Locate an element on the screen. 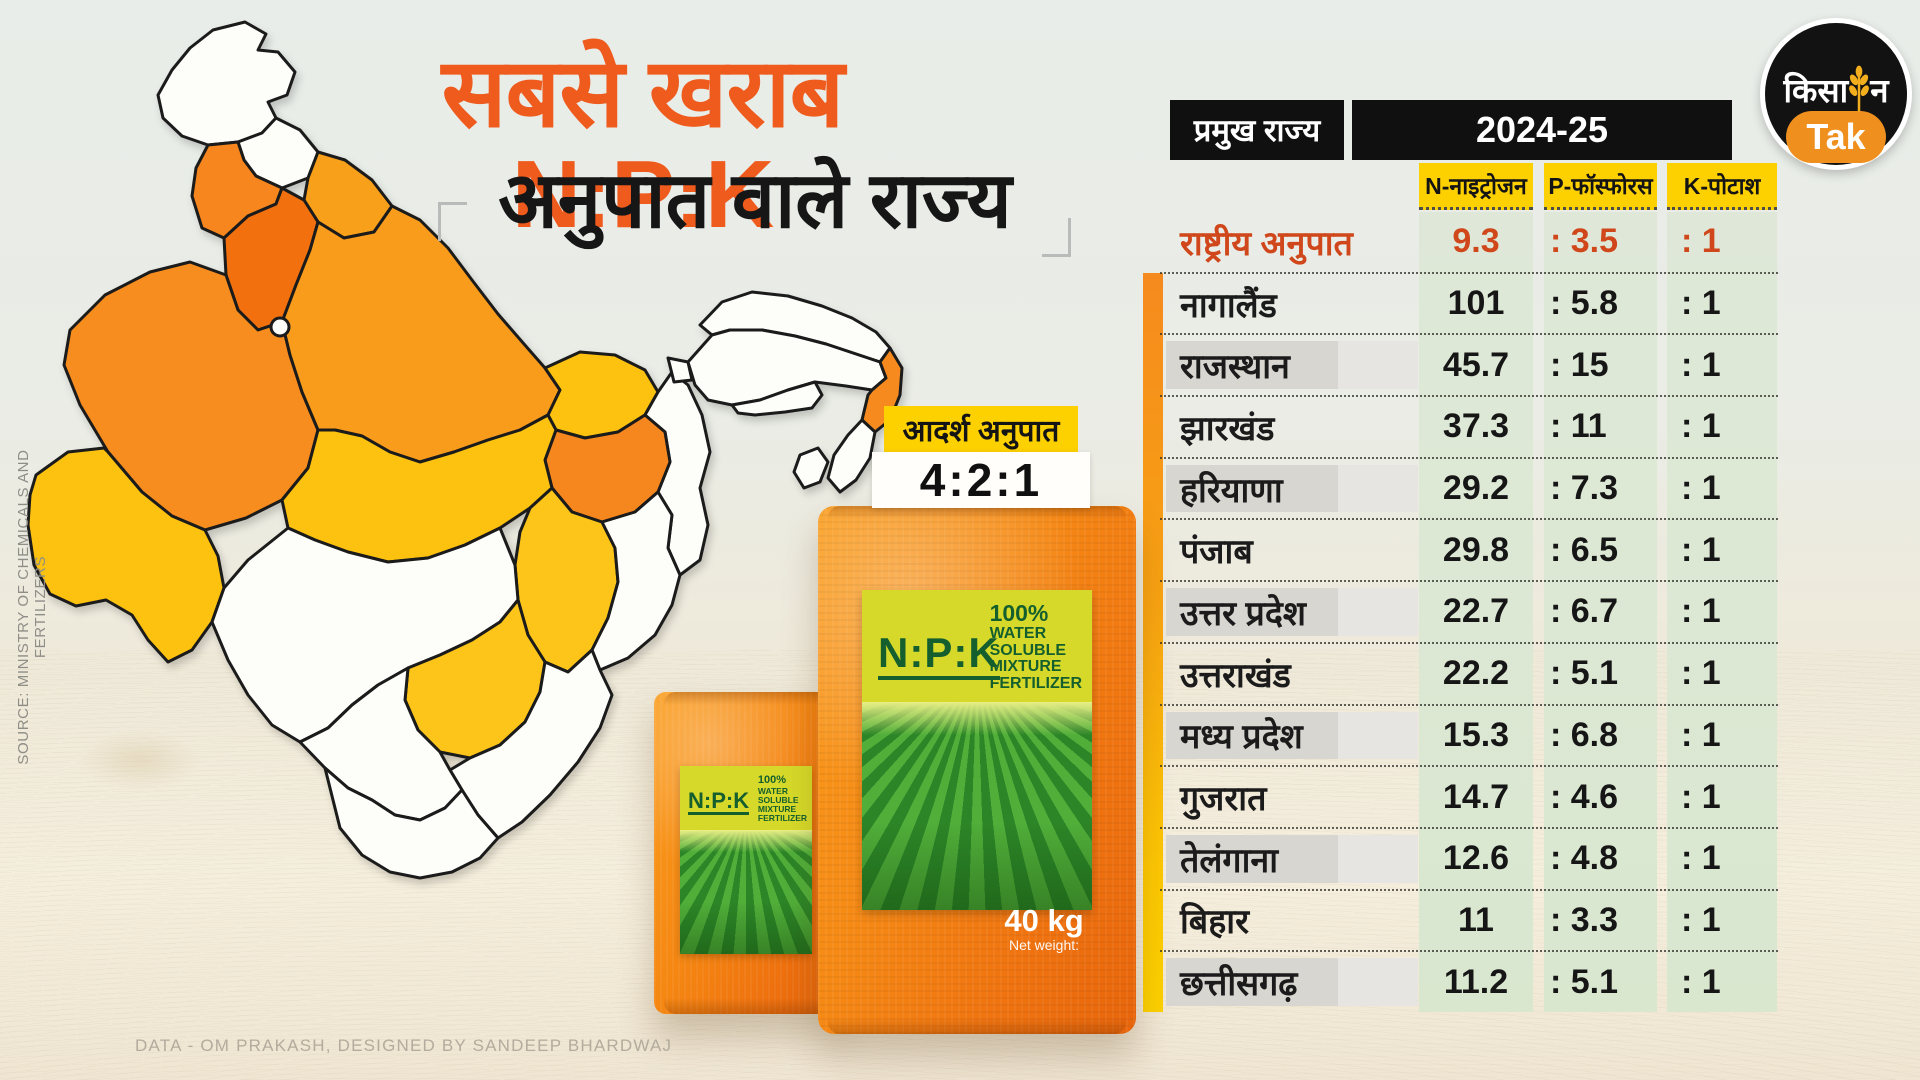 This screenshot has height=1080, width=1920. state-name: उत्तर प्रदेश is located at coordinates (1243, 613).